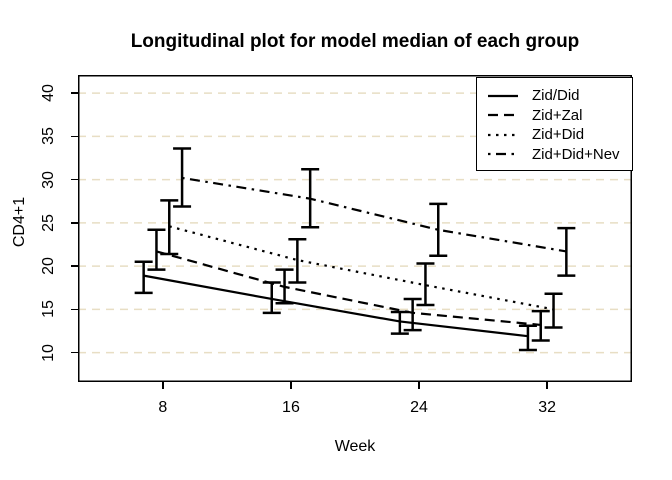 The image size is (672, 480). What do you see at coordinates (557, 115) in the screenshot?
I see `legend-label: Zid+Zal` at bounding box center [557, 115].